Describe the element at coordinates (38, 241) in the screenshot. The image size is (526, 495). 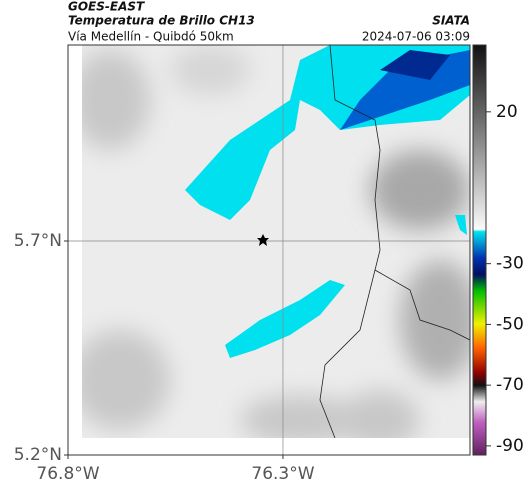
I see `y-tick-label: 5.7°N` at that location.